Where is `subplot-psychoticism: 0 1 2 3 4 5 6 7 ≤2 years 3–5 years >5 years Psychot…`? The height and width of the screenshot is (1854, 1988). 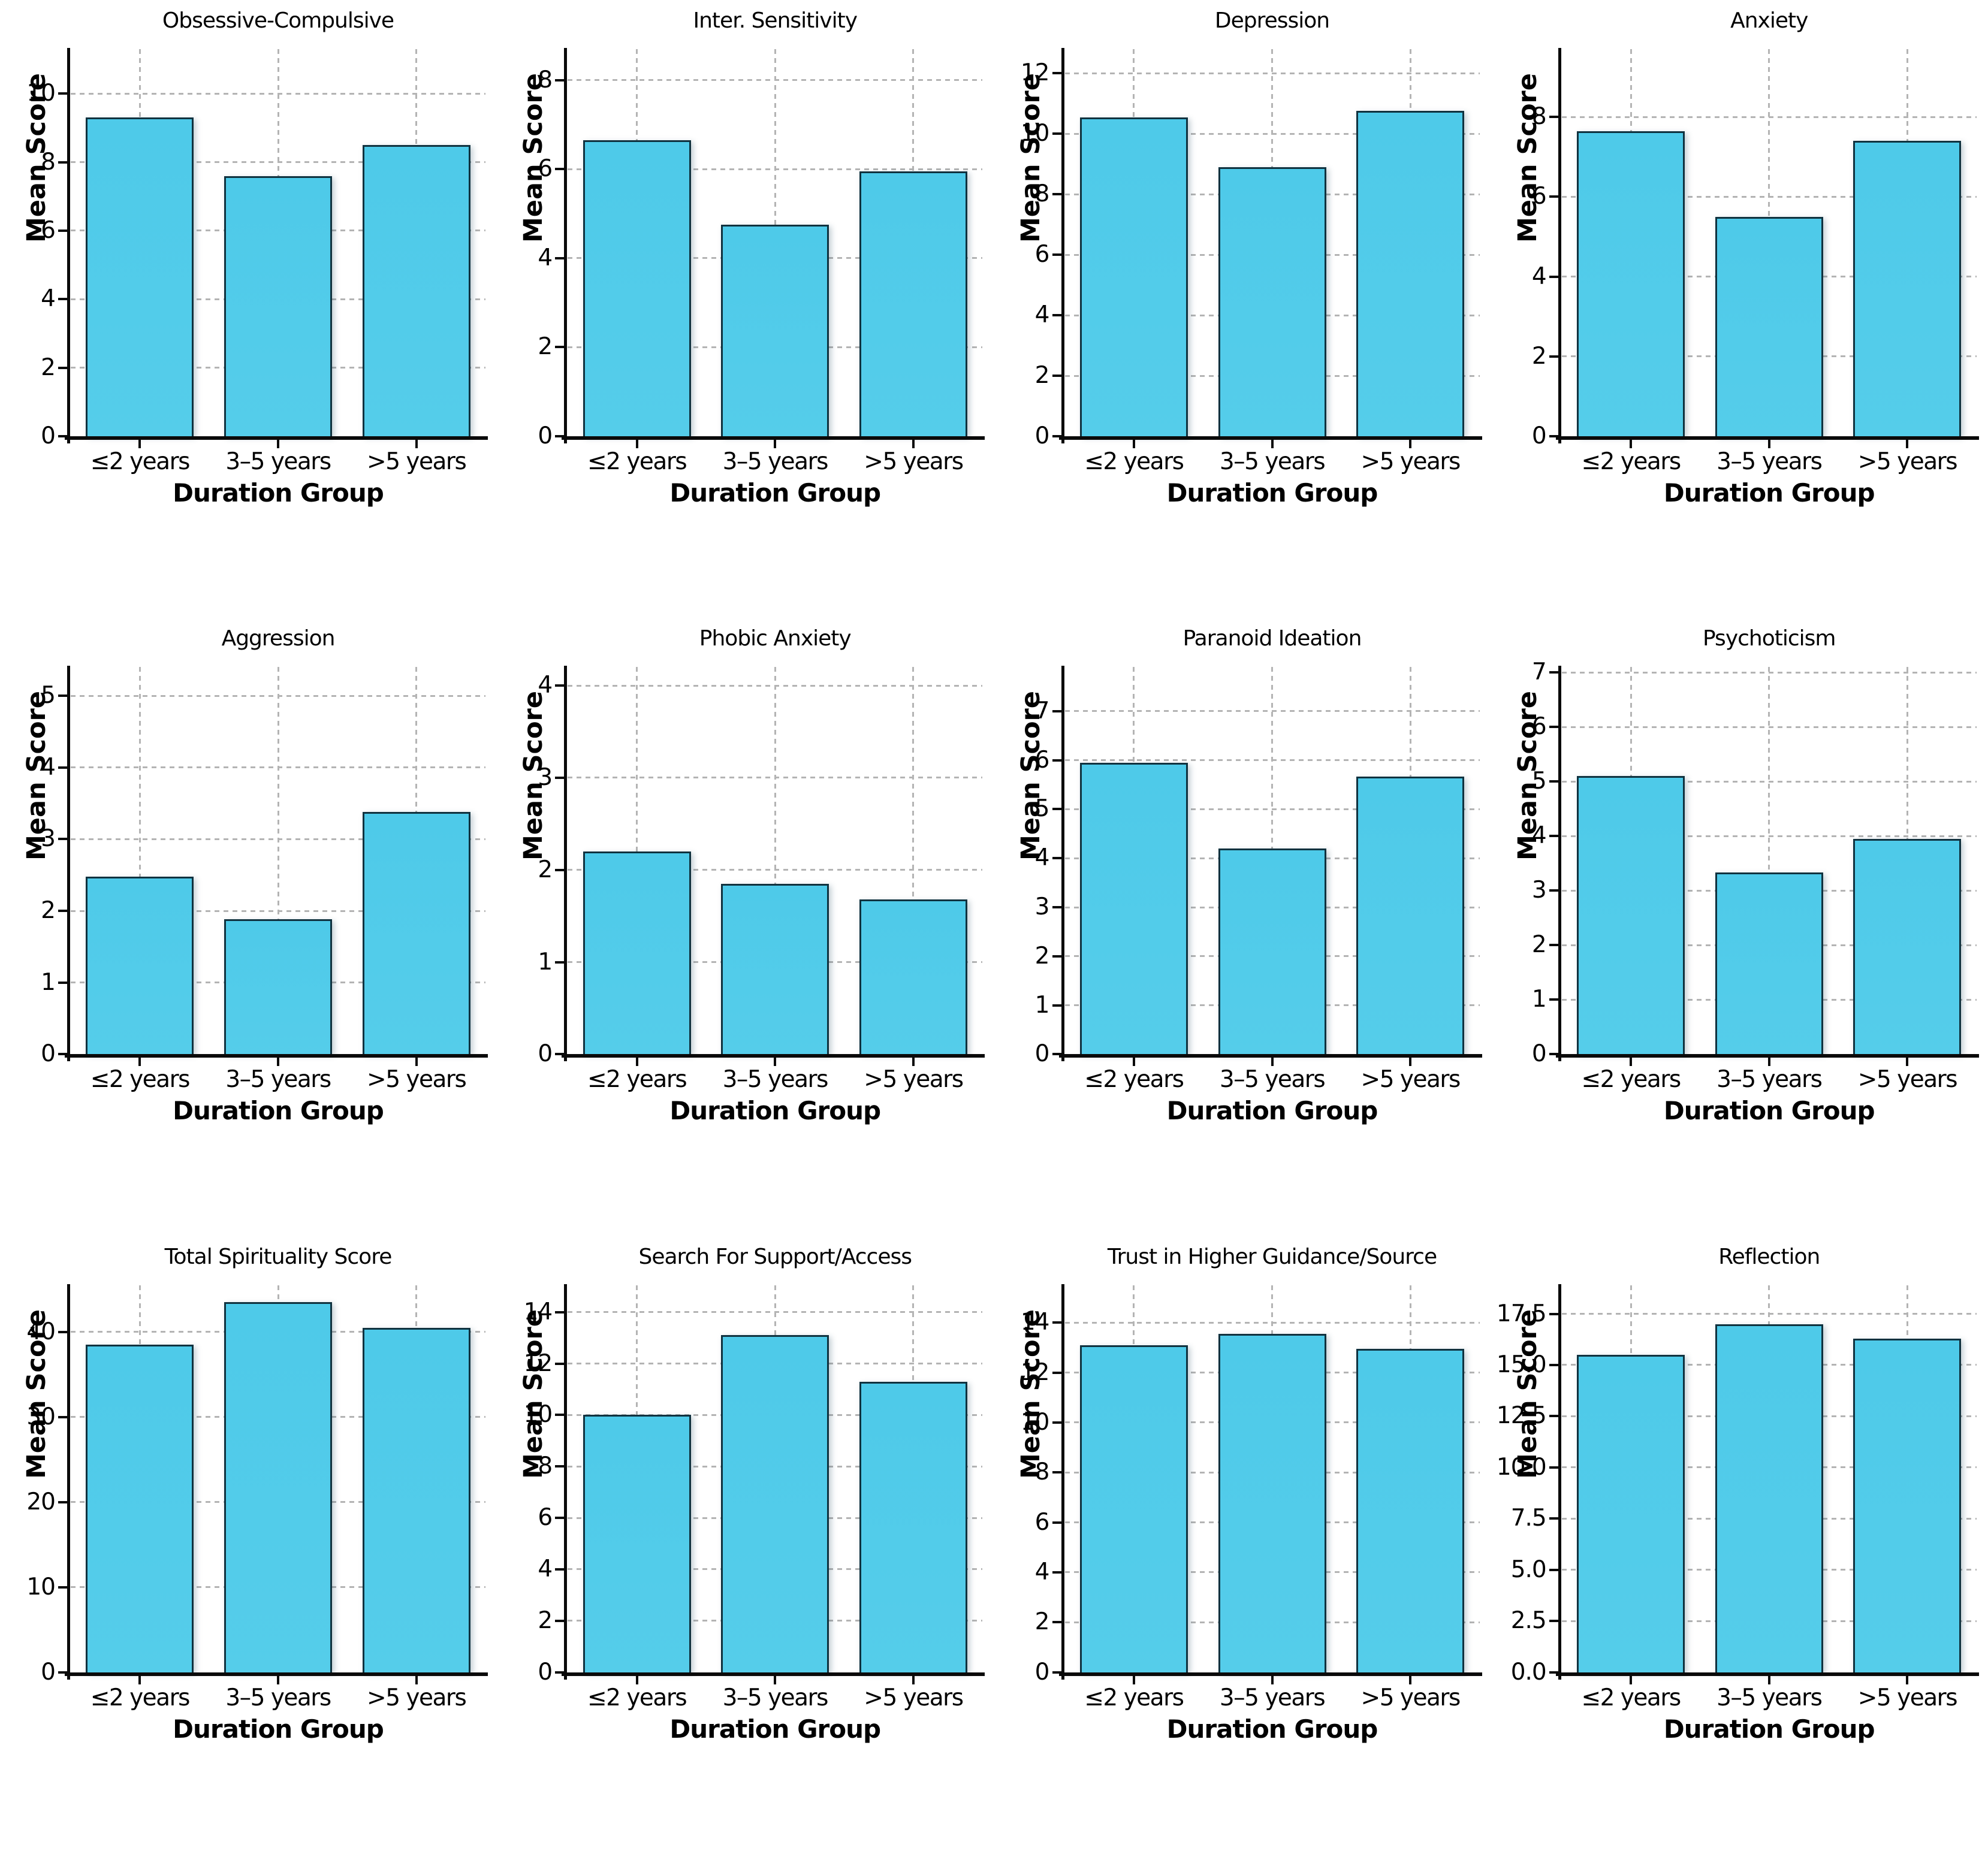
subplot-psychoticism: 0 1 2 3 4 5 6 7 ≤2 years 3–5 years >5 years Psychot… is located at coordinates (1740, 927).